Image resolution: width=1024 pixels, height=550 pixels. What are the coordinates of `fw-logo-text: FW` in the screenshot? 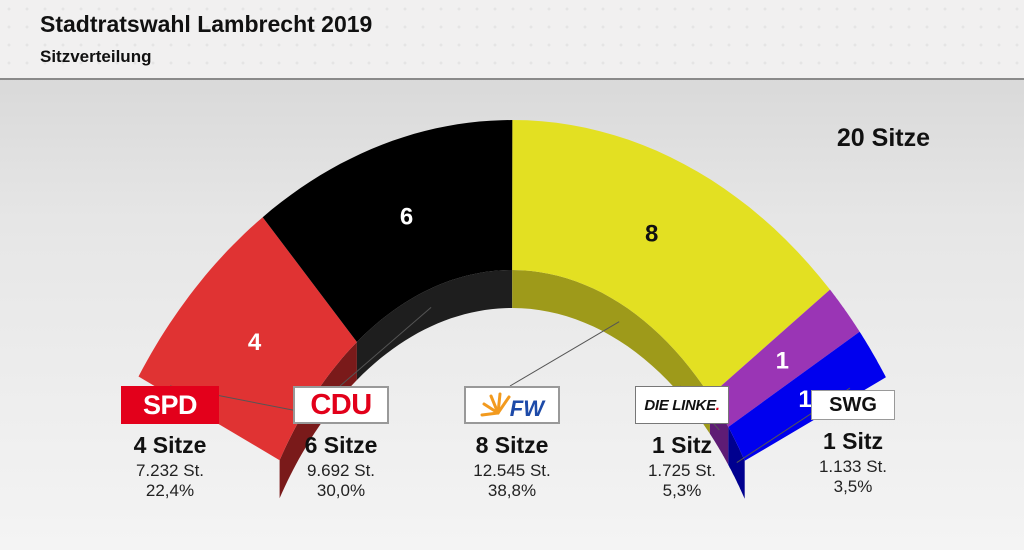 It's located at (526, 408).